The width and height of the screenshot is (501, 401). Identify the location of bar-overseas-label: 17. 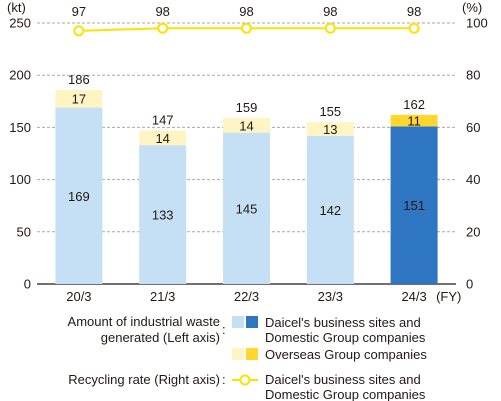
(79, 99).